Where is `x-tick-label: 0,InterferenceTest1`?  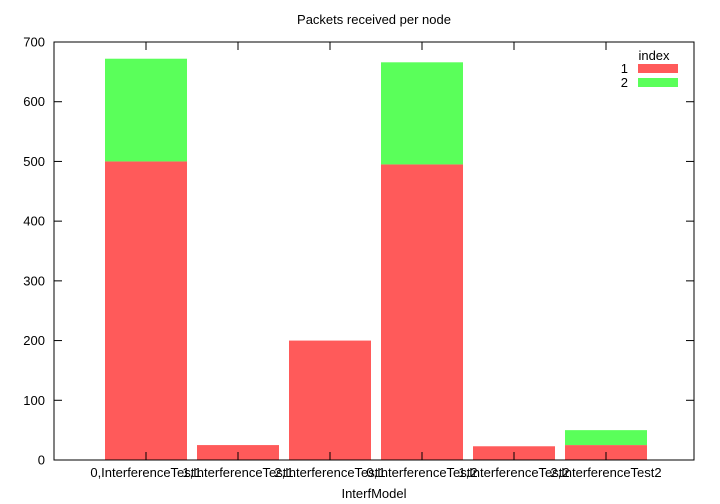 x-tick-label: 0,InterferenceTest1 is located at coordinates (145, 472).